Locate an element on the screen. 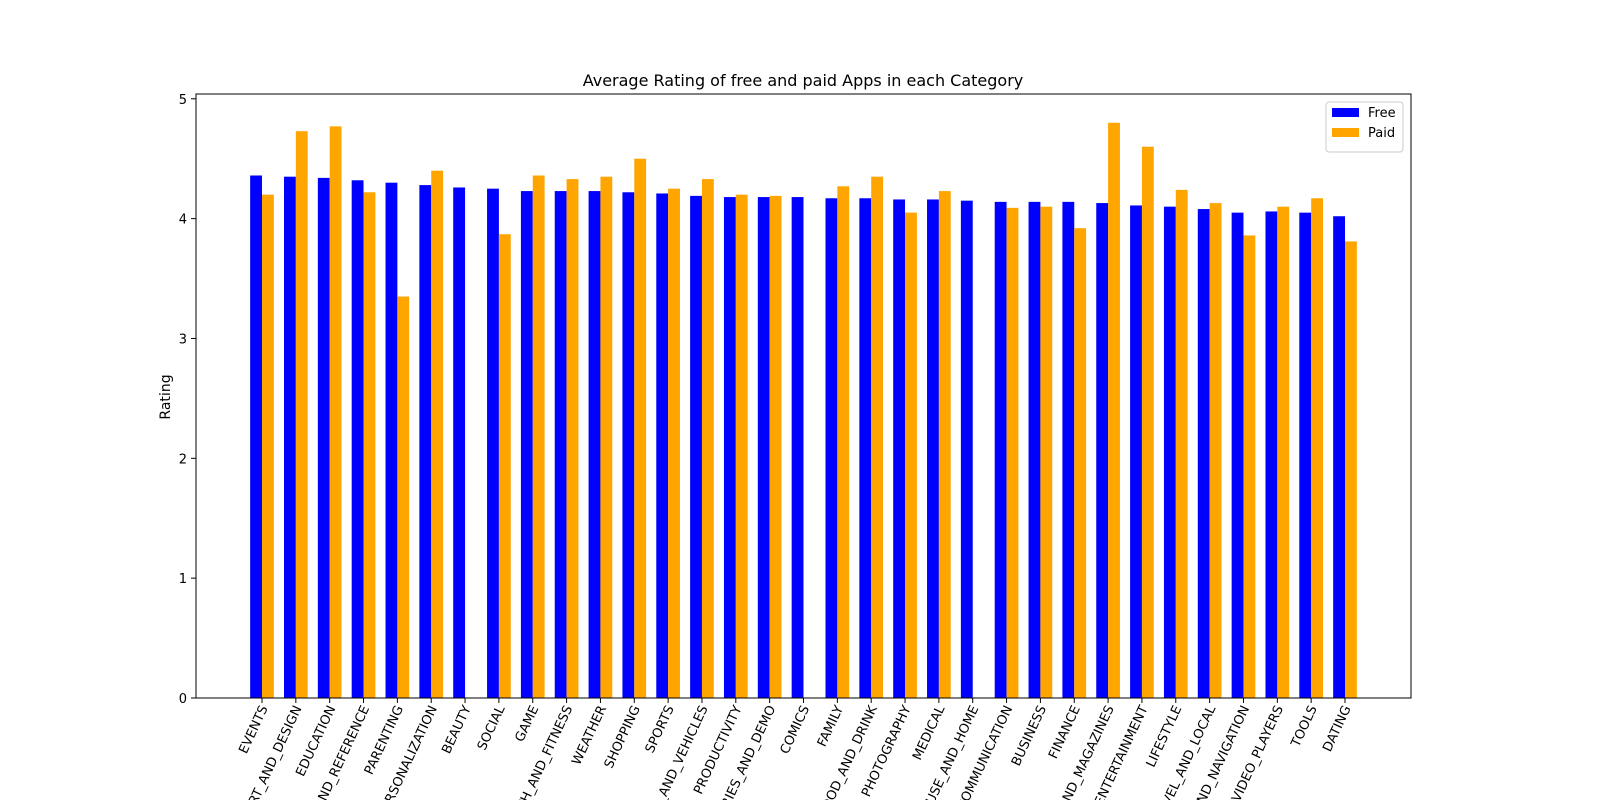 This screenshot has height=800, width=1600. x-tick-label: MEDICAL is located at coordinates (929, 733).